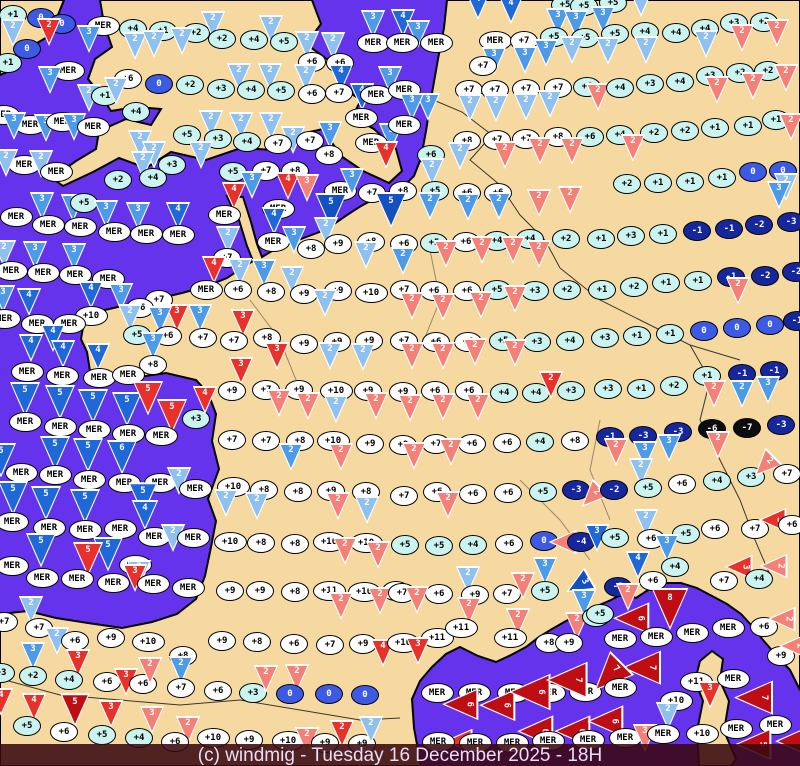 The width and height of the screenshot is (800, 766). What do you see at coordinates (570, 341) in the screenshot?
I see `temp-ellipse: +4` at bounding box center [570, 341].